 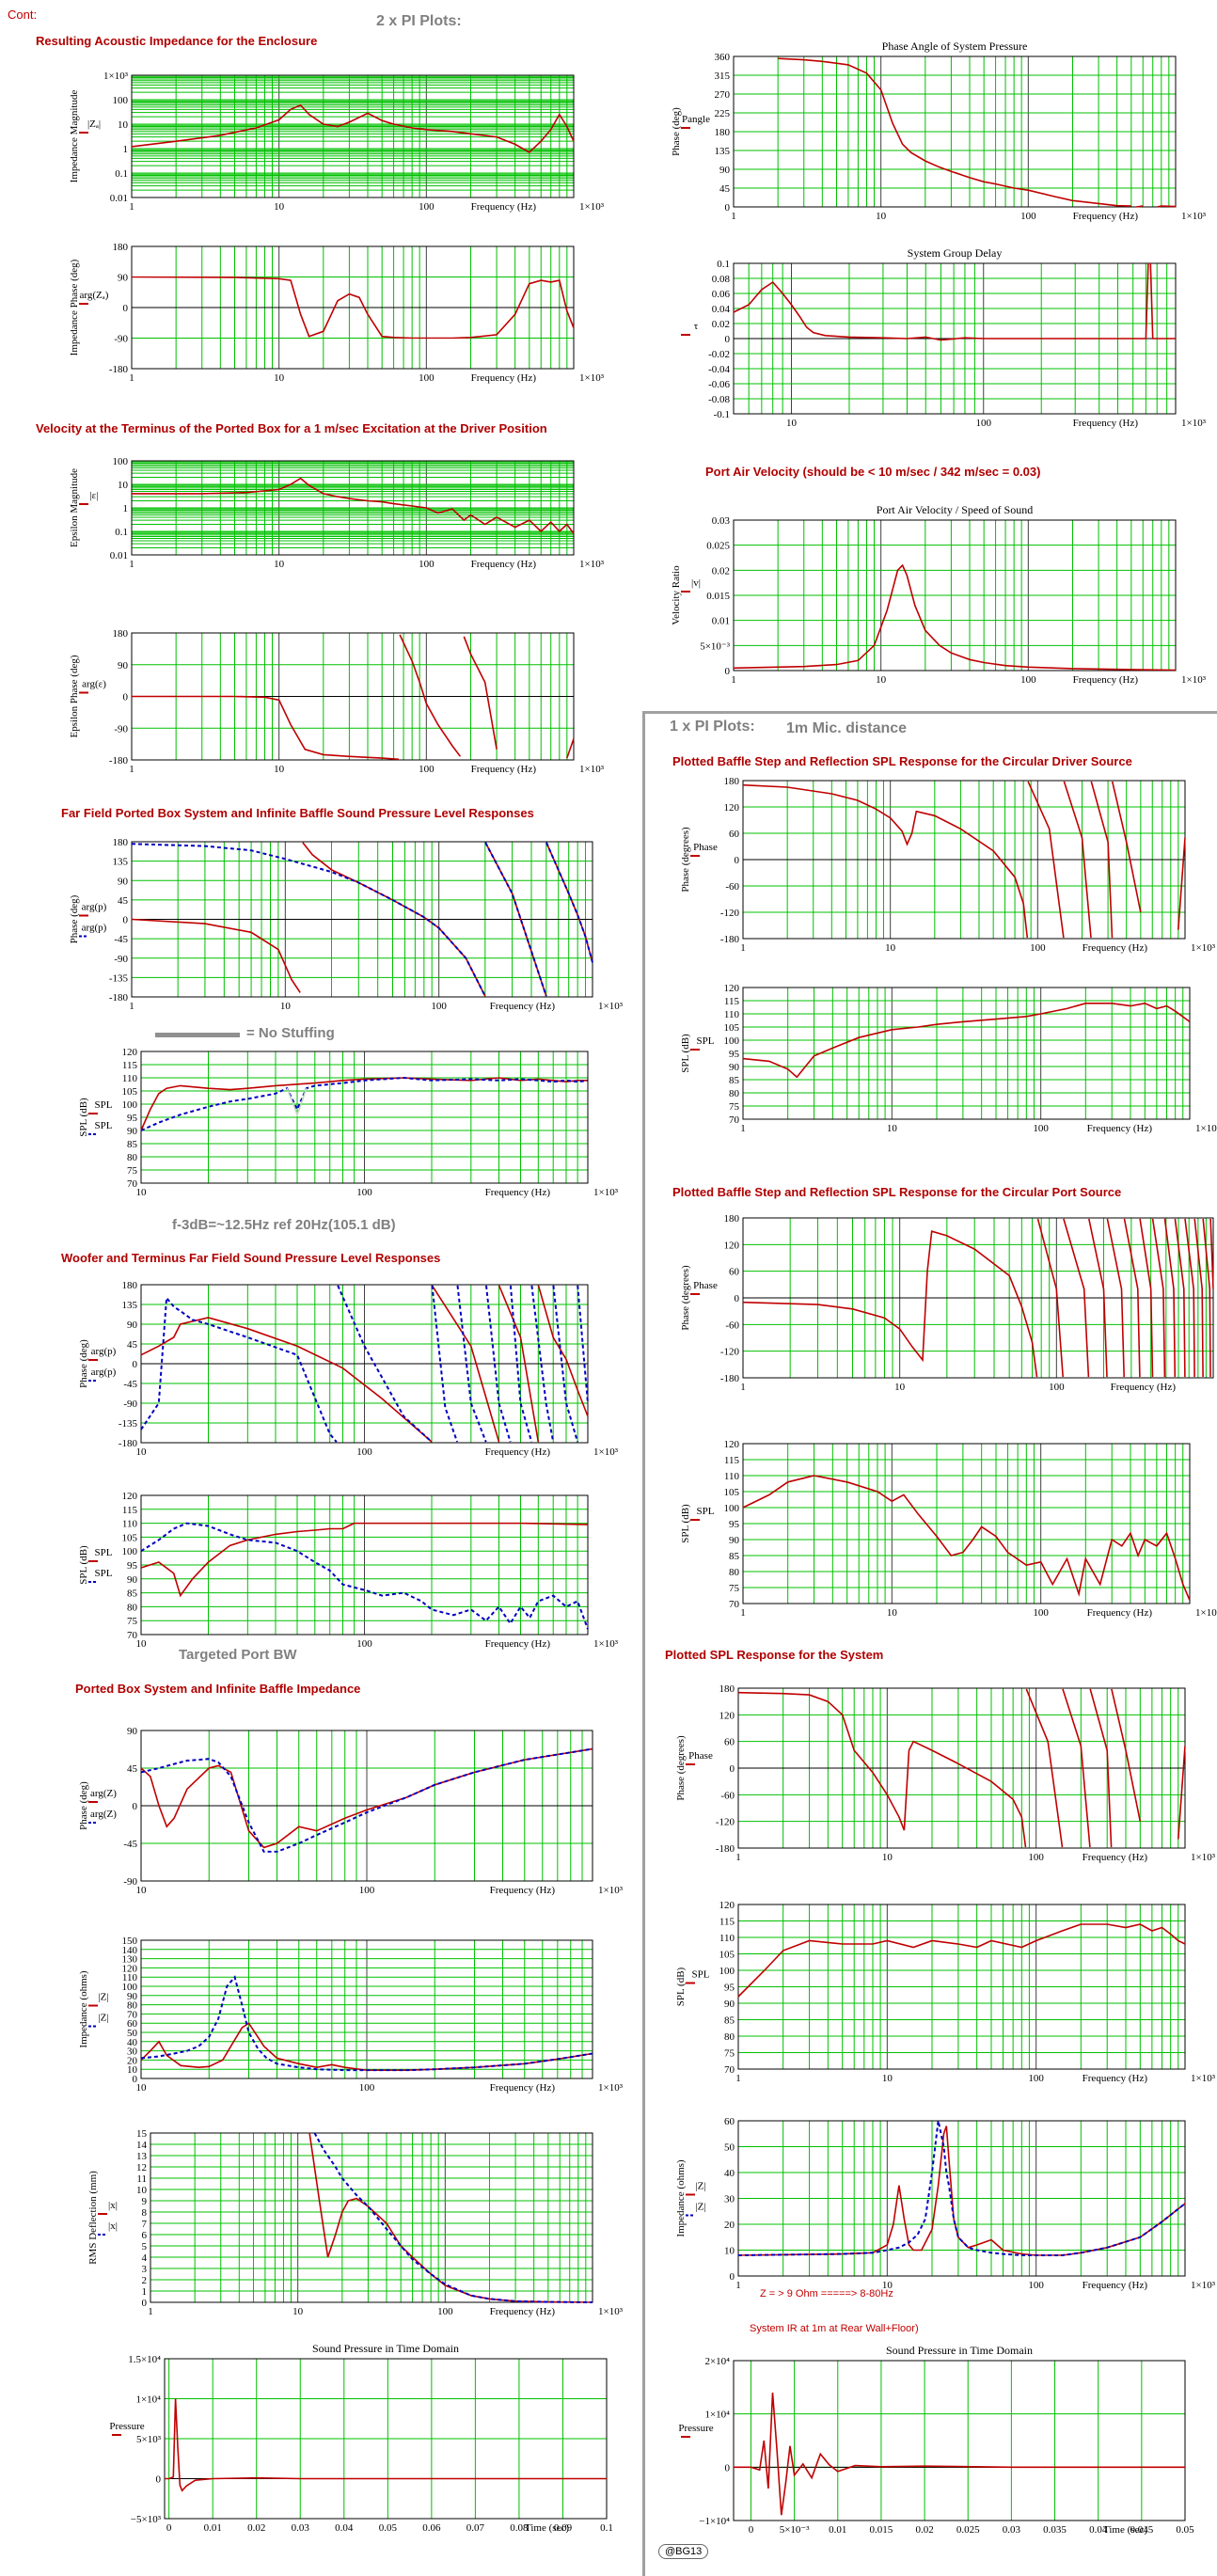 What do you see at coordinates (83, 2008) in the screenshot?
I see `y-axis-label: Impedance (ohms)` at bounding box center [83, 2008].